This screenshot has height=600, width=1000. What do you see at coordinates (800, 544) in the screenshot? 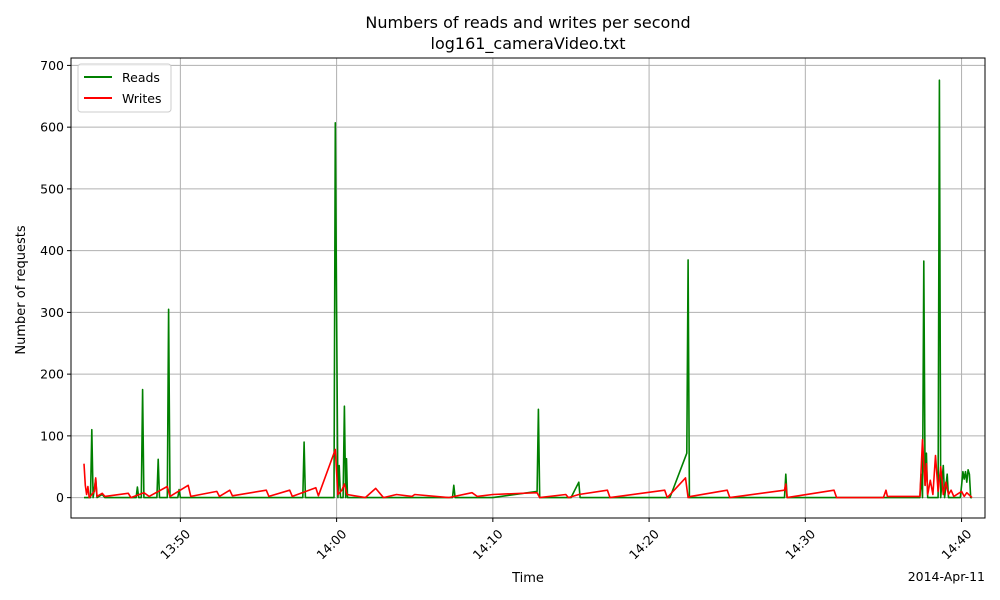
I see `x-tick-label: 14:30` at bounding box center [800, 544].